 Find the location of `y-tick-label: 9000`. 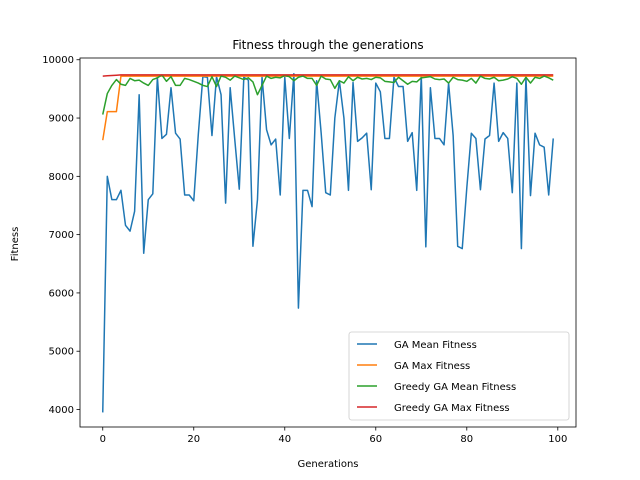

y-tick-label: 9000 is located at coordinates (61, 119).